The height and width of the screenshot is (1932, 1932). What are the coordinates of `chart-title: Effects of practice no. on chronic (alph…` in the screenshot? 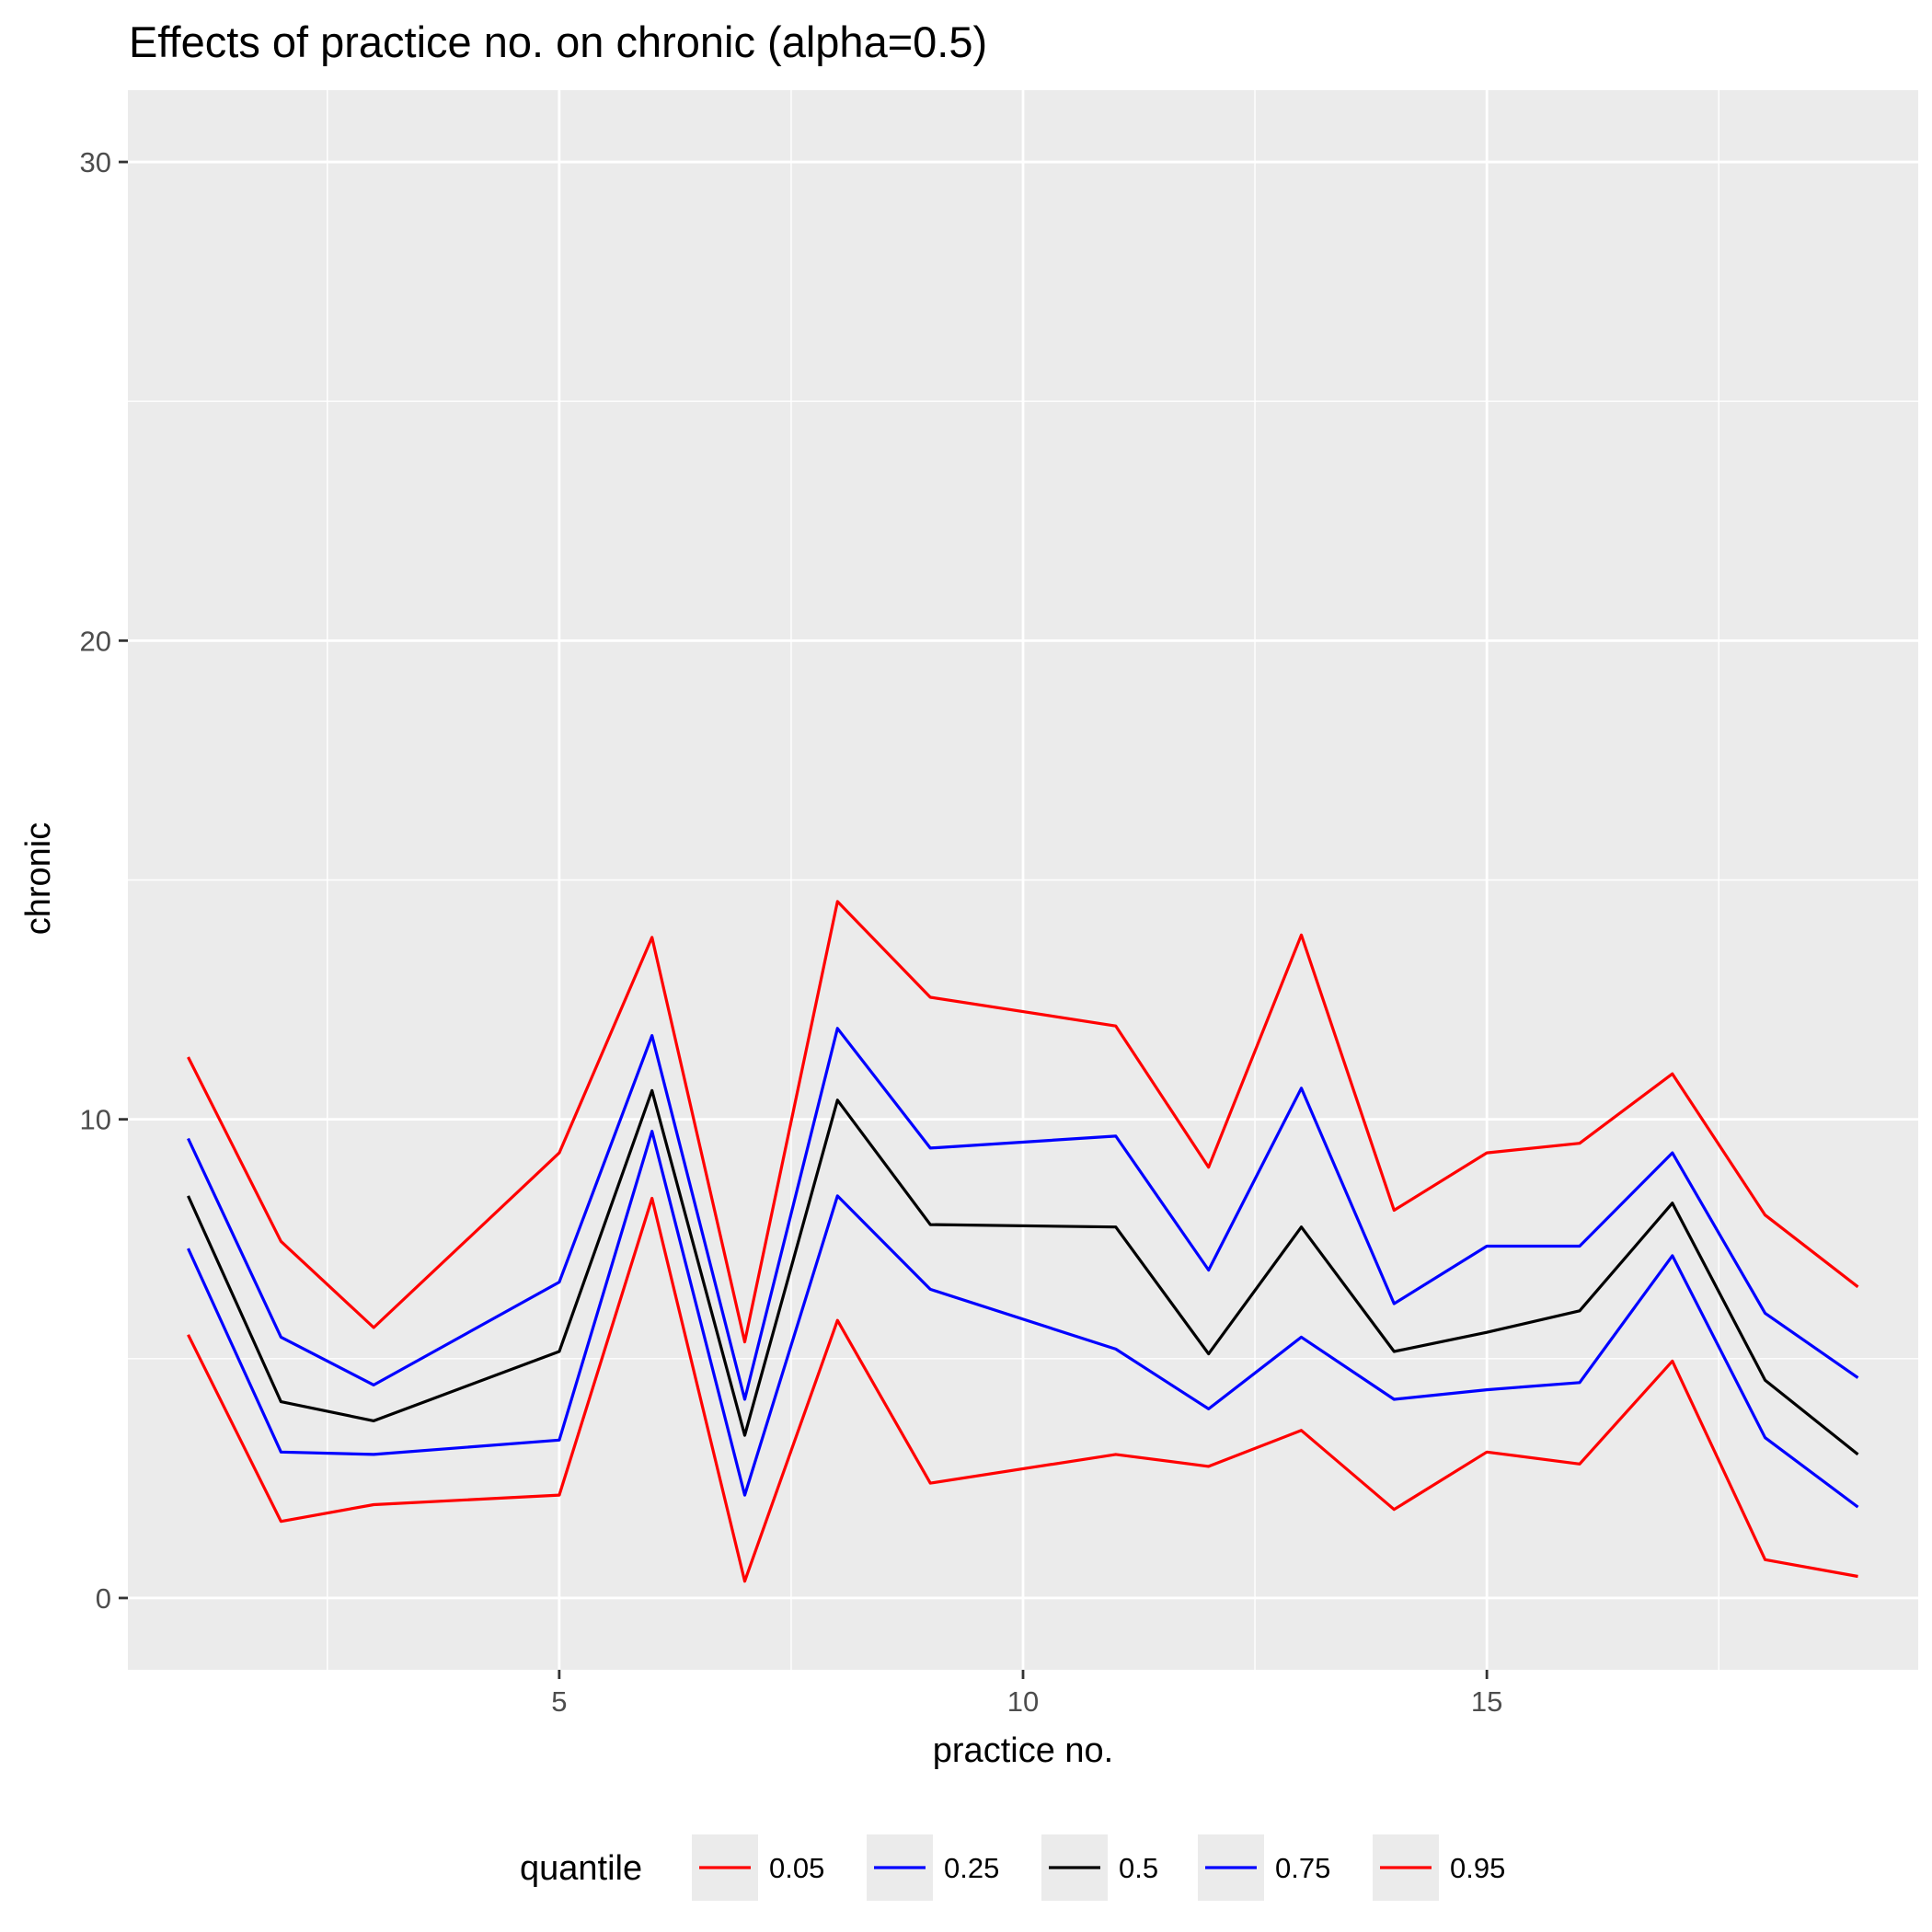 It's located at (558, 41).